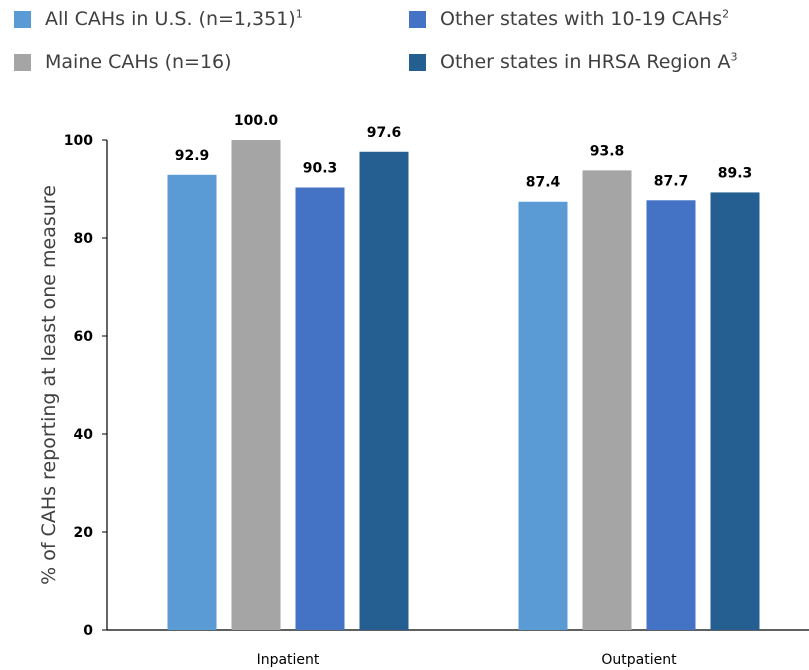 Image resolution: width=809 pixels, height=670 pixels. I want to click on legend-label: Other states with 10-19 CAHs2, so click(585, 18).